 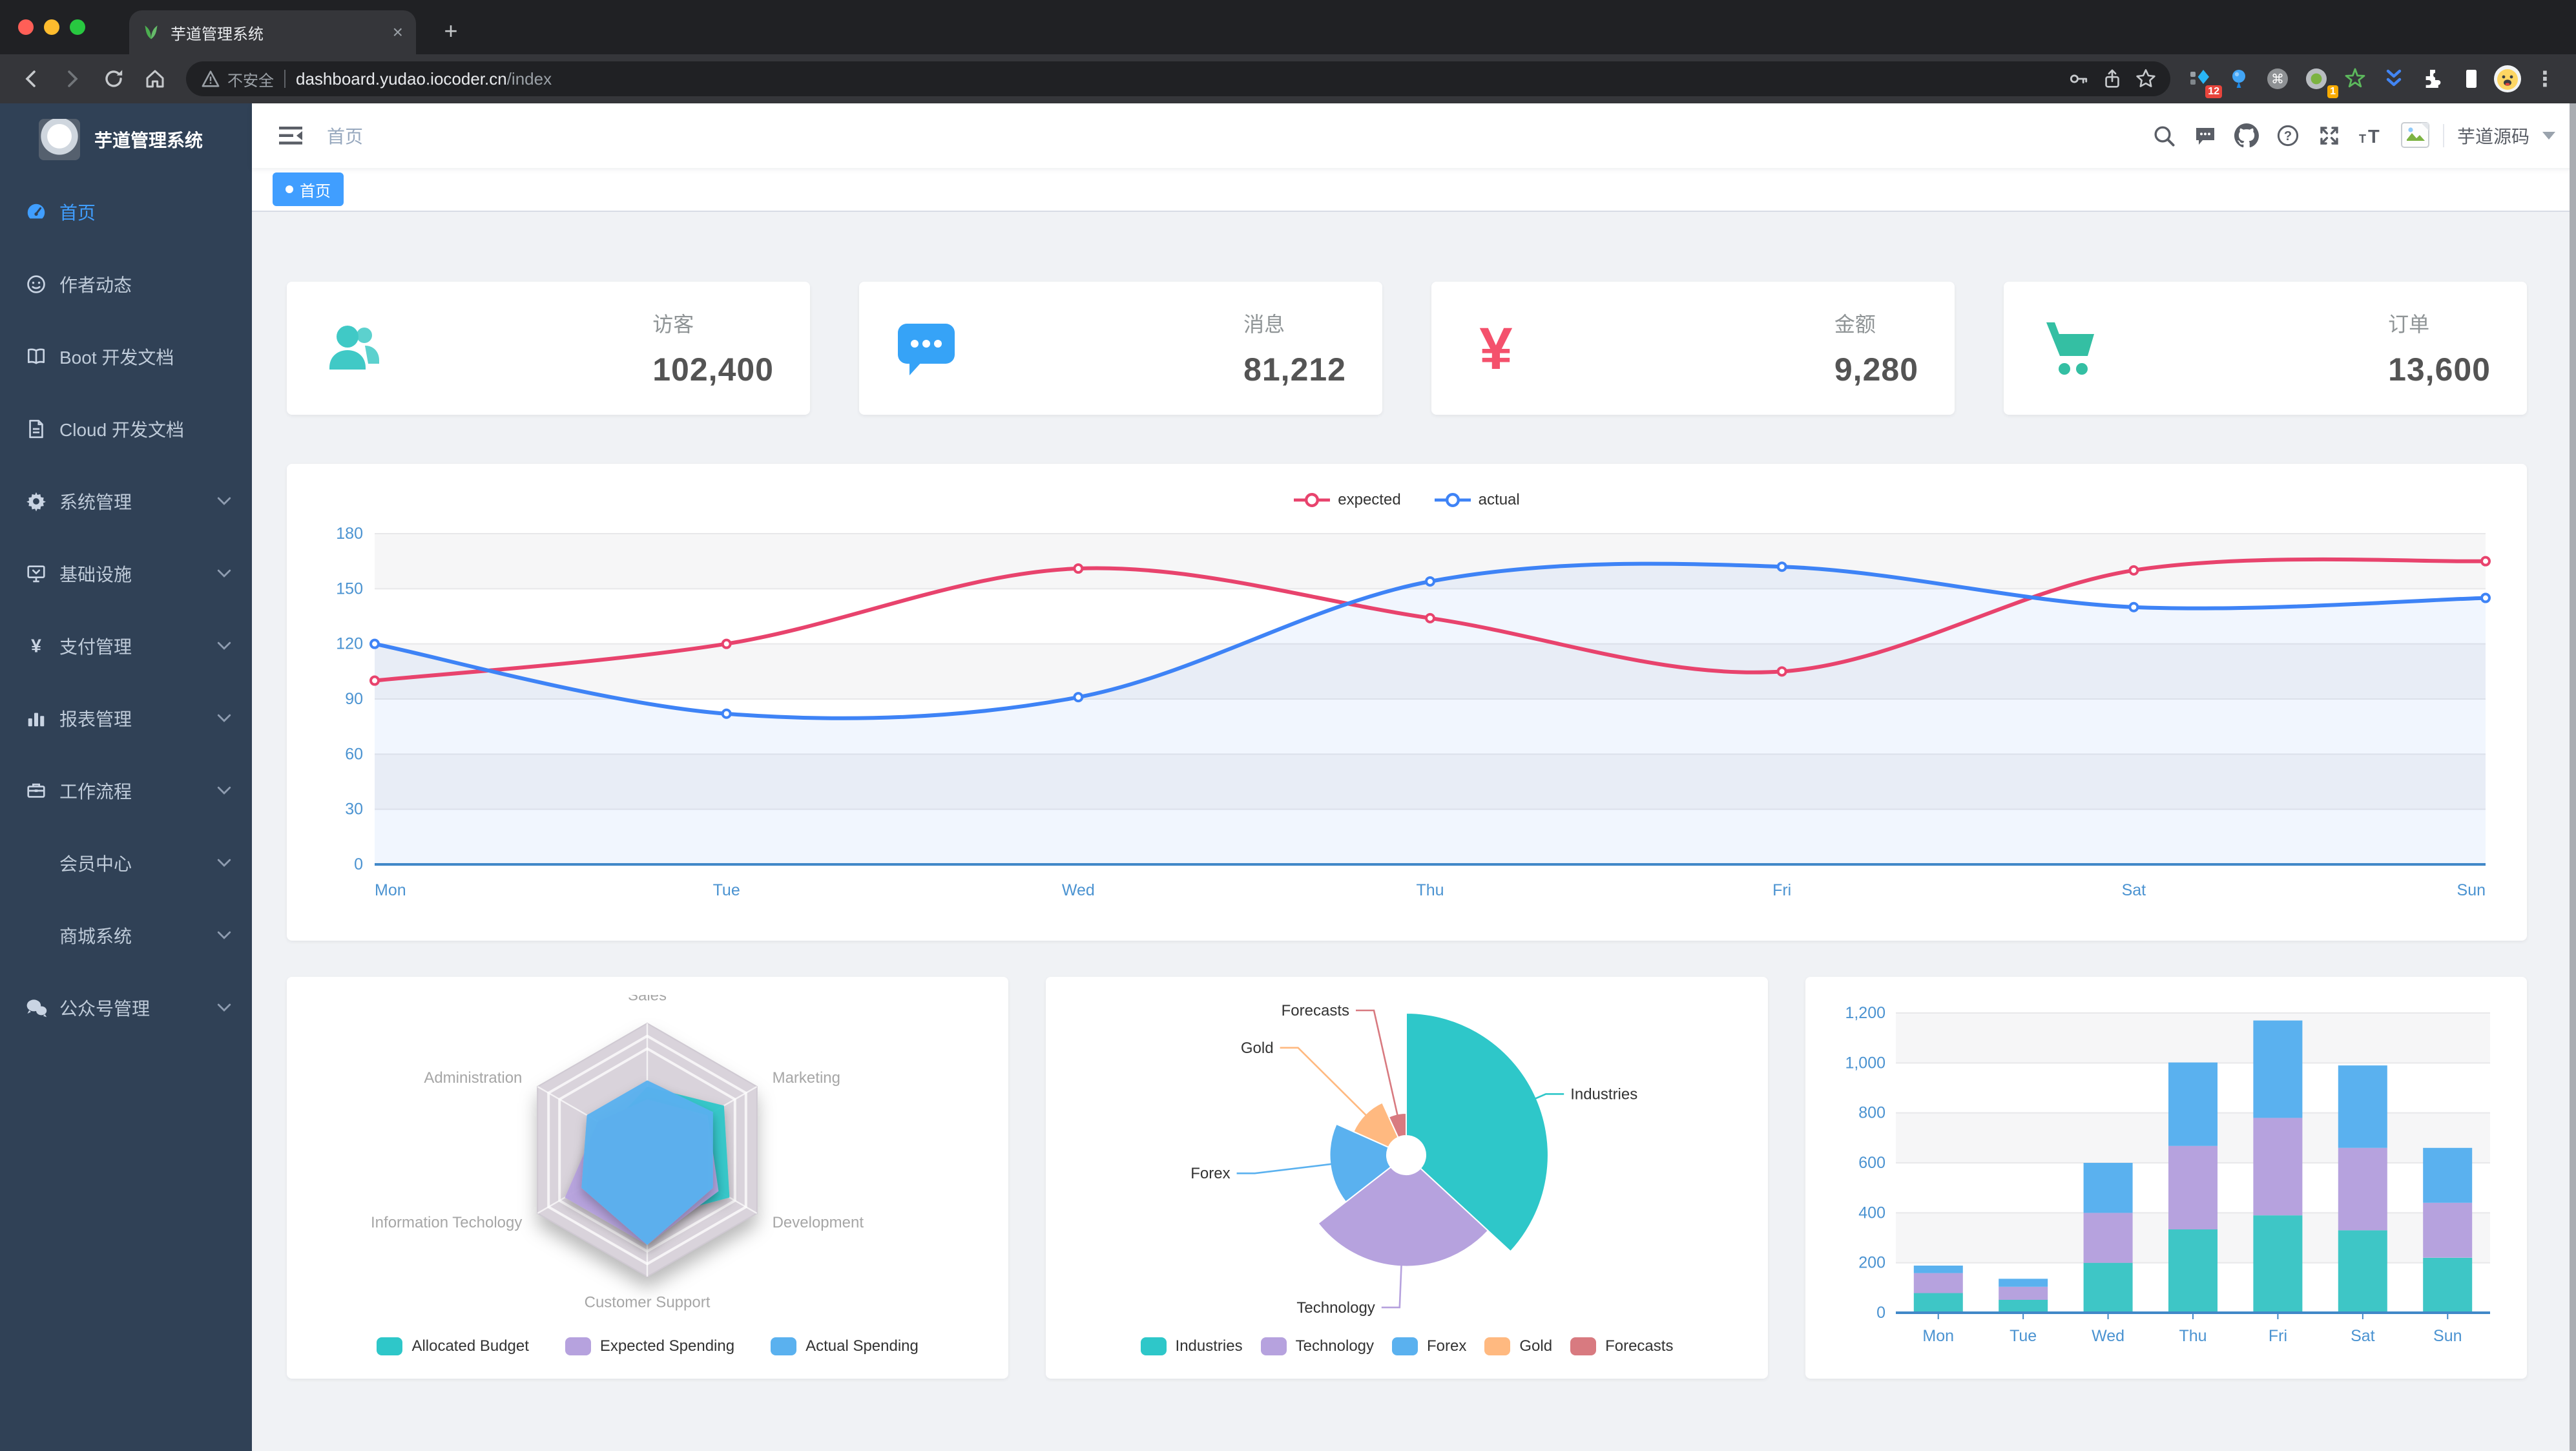 I want to click on sidebar-item-label: 会员中心, so click(x=95, y=864).